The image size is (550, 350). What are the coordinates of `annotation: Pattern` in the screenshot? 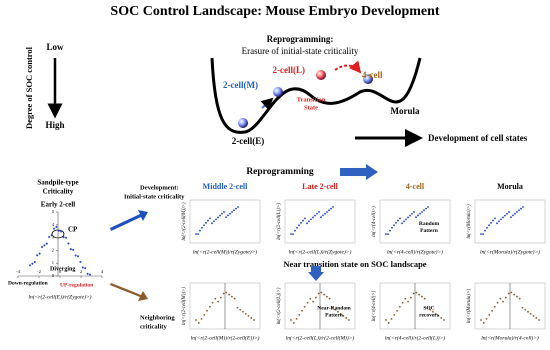 It's located at (429, 231).